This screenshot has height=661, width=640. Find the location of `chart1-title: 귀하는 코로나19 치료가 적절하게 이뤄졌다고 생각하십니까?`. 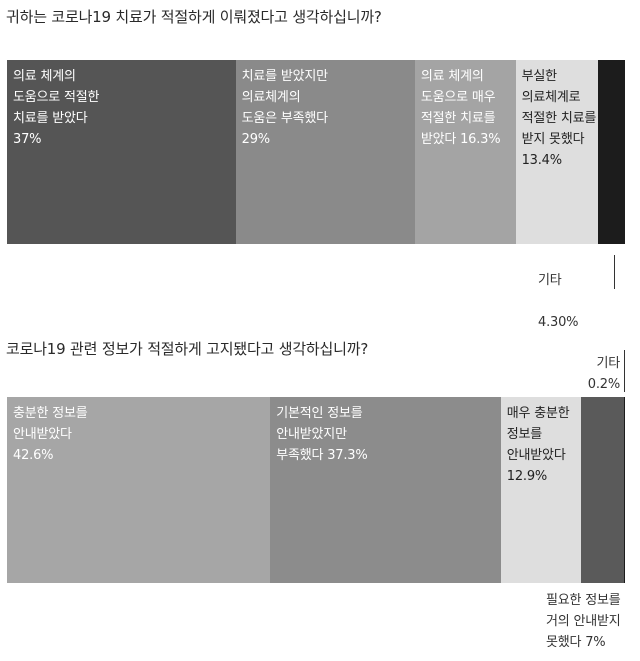

chart1-title: 귀하는 코로나19 치료가 적절하게 이뤄졌다고 생각하십니까? is located at coordinates (194, 17).